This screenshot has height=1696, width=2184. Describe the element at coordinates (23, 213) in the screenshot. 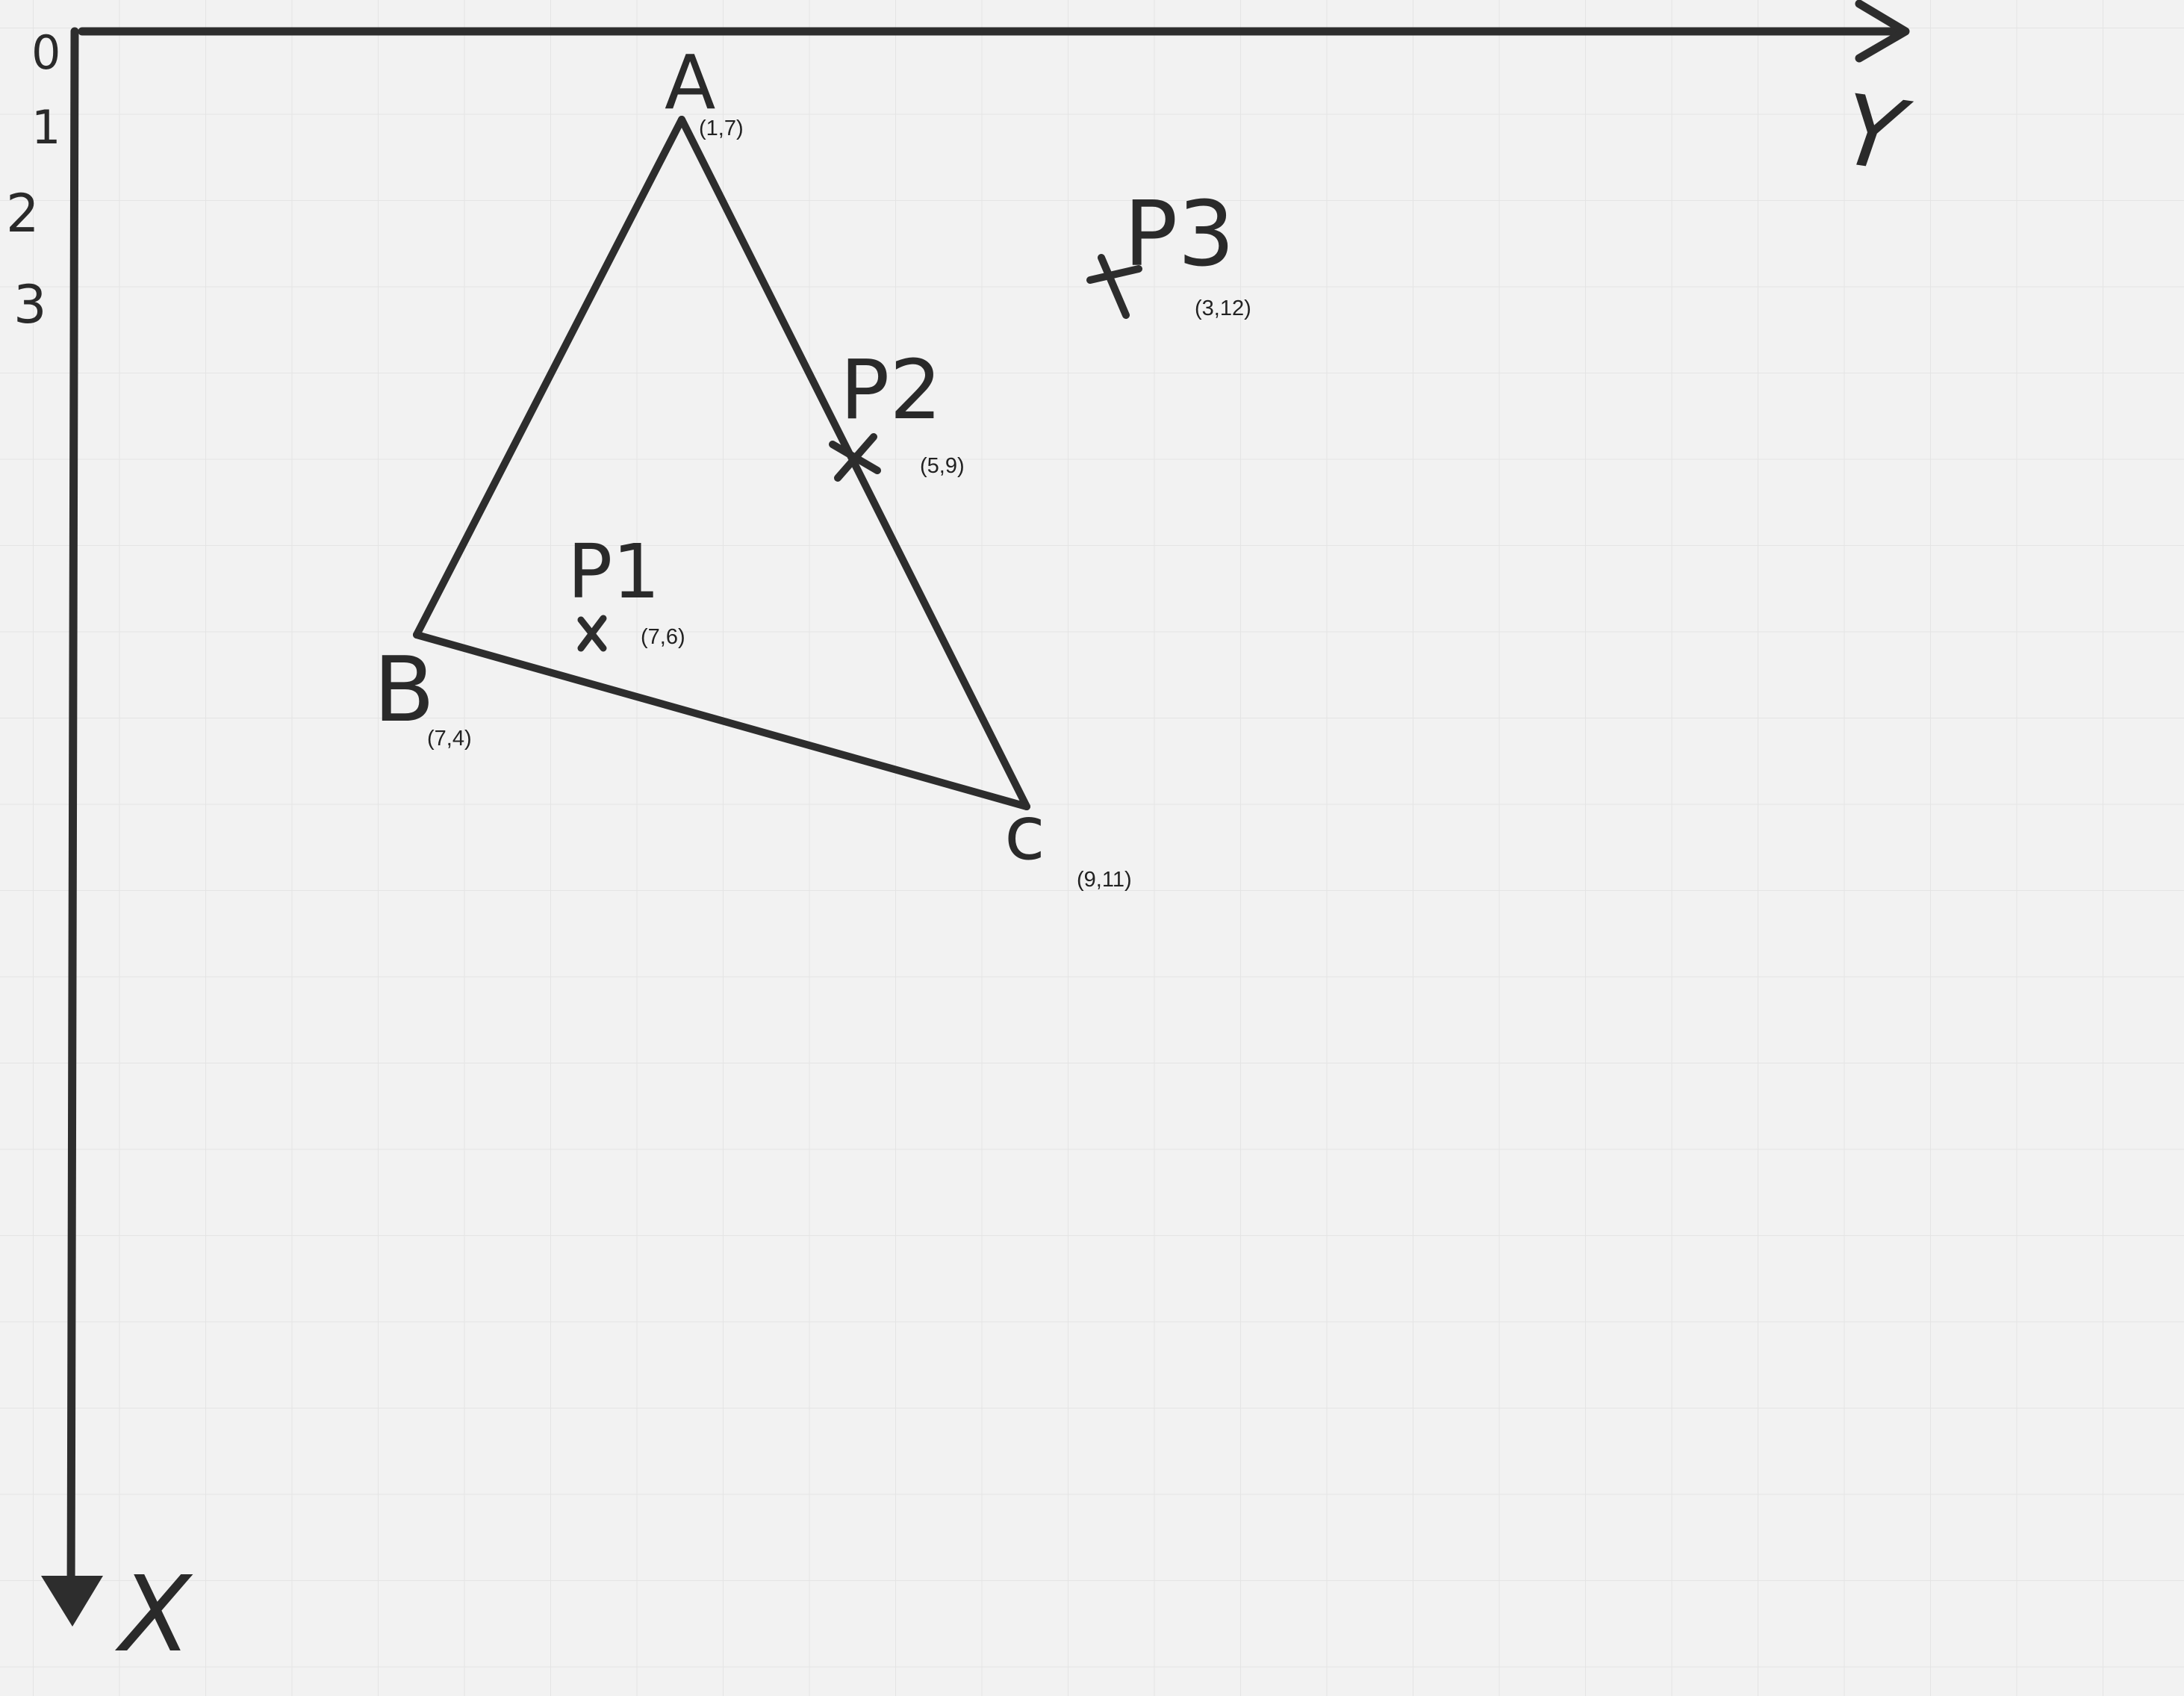

I see `tick-label-2: 2` at that location.